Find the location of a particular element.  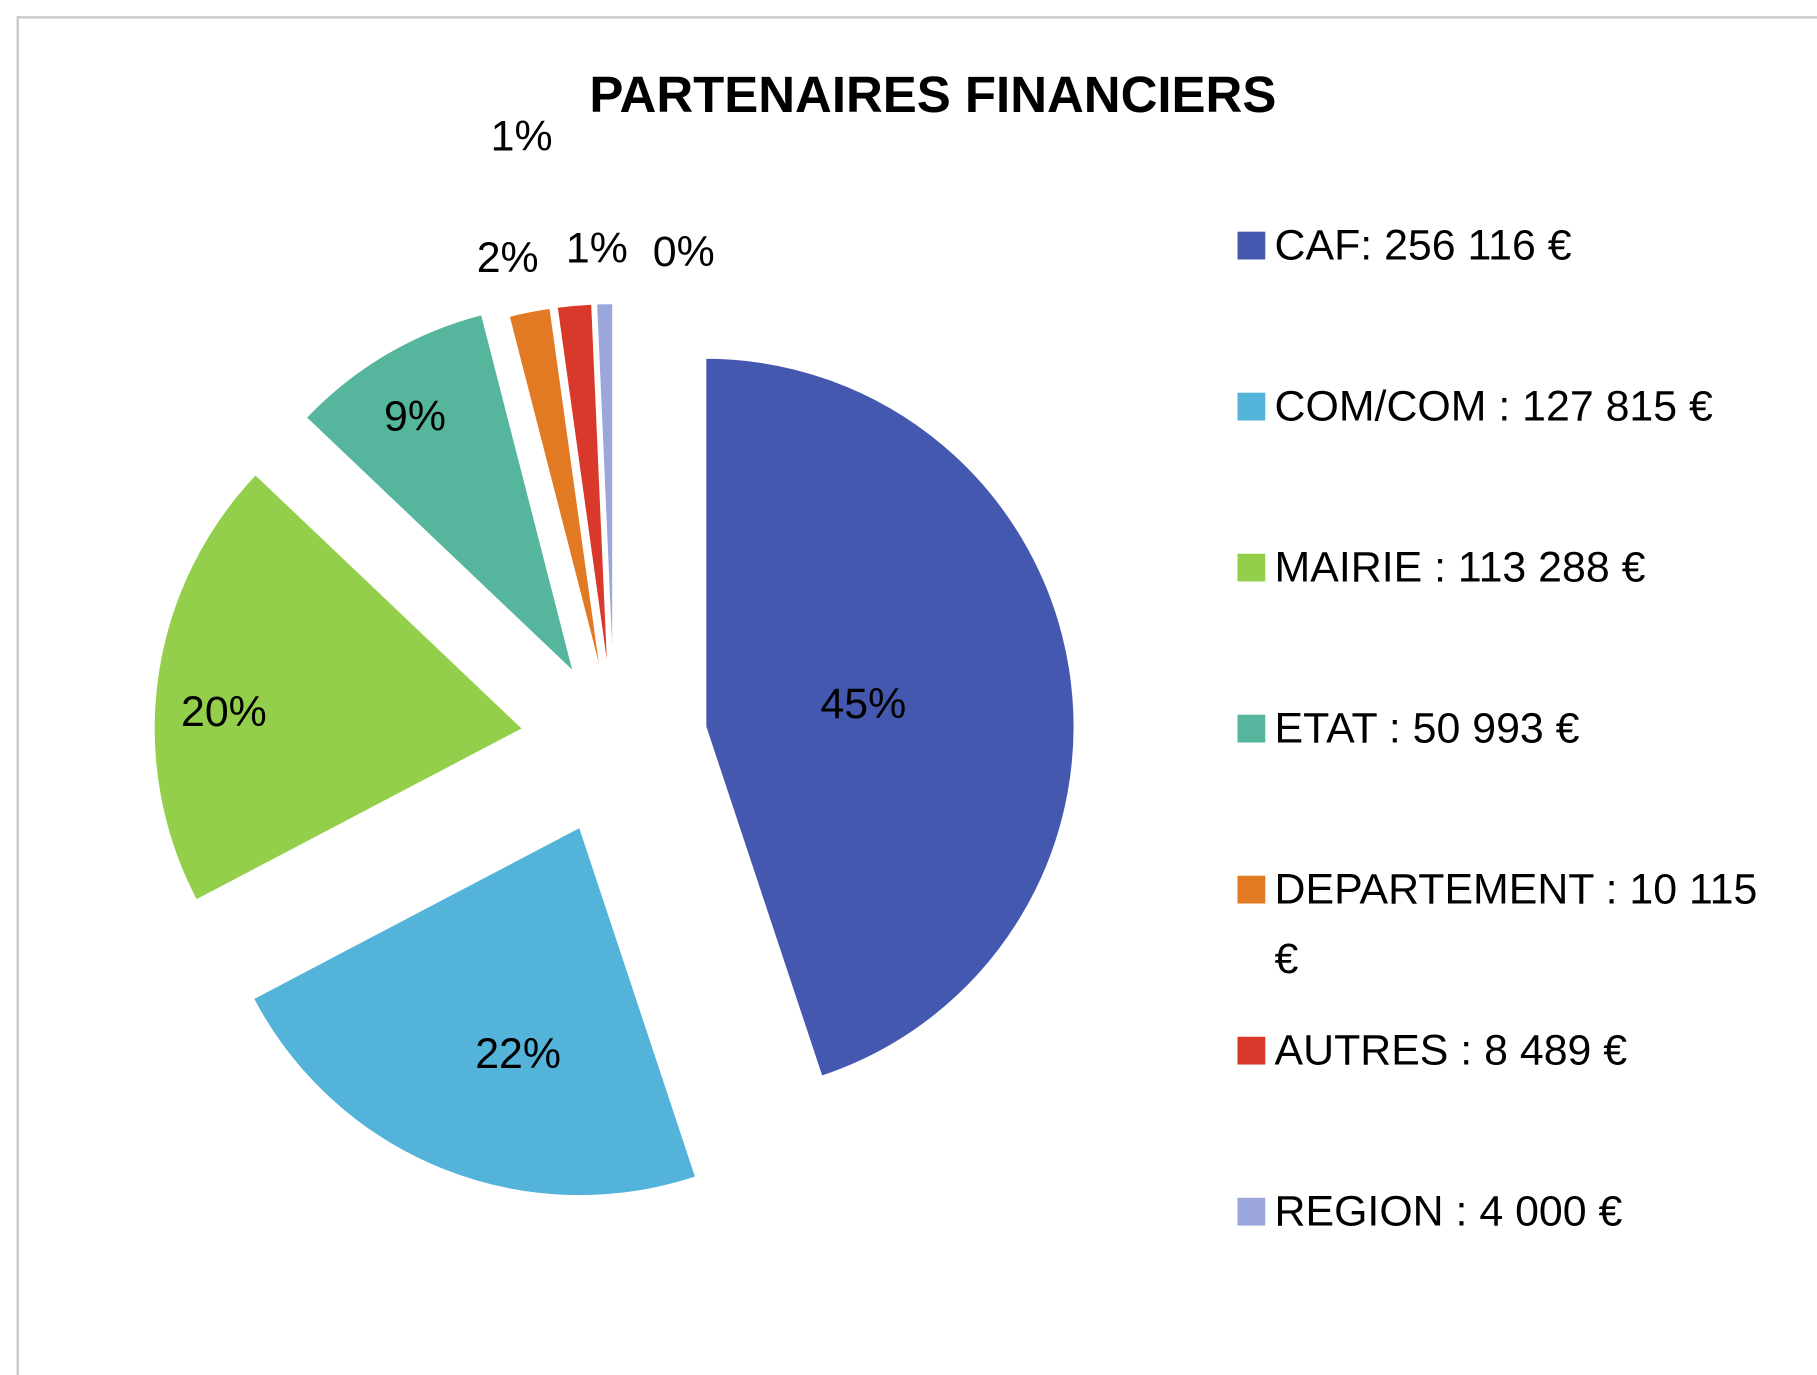

legend-entry: AUTRES : 8 489 € is located at coordinates (1451, 1050).